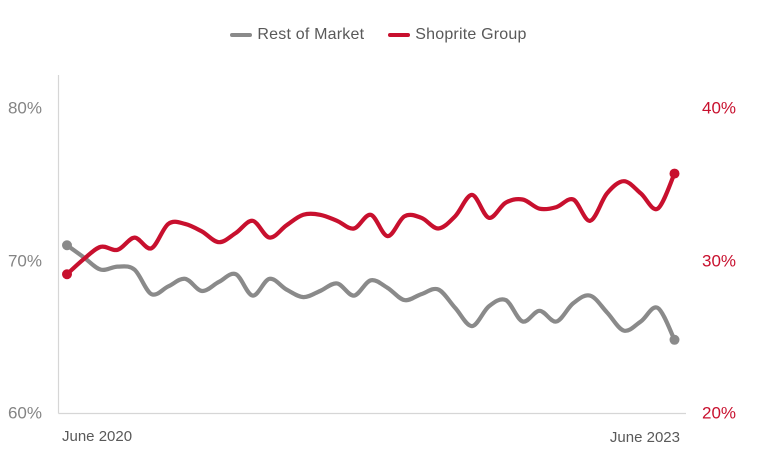 This screenshot has height=460, width=757. I want to click on chart-legend: Rest of Market Shoprite Group, so click(378, 35).